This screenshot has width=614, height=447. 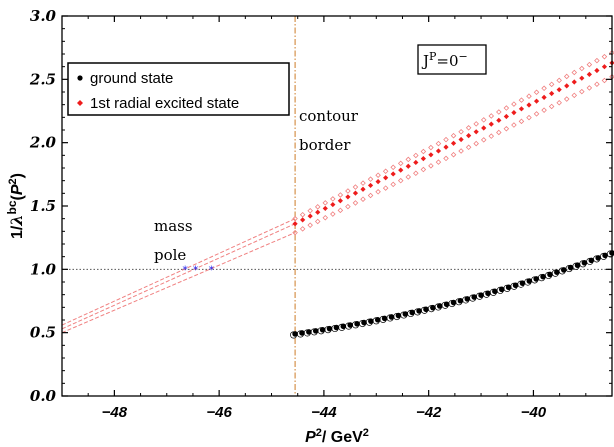 I want to click on legend-label-ground: ground state, so click(x=131, y=78).